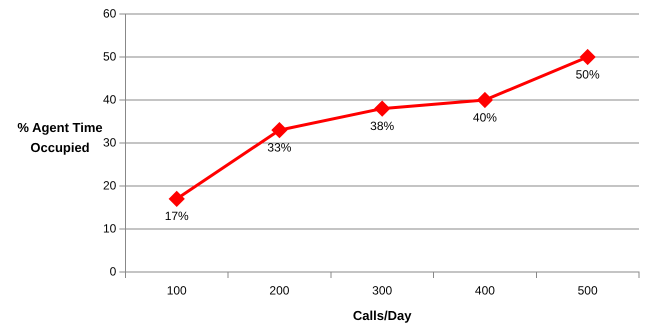  I want to click on x-tick-label: 100, so click(177, 291).